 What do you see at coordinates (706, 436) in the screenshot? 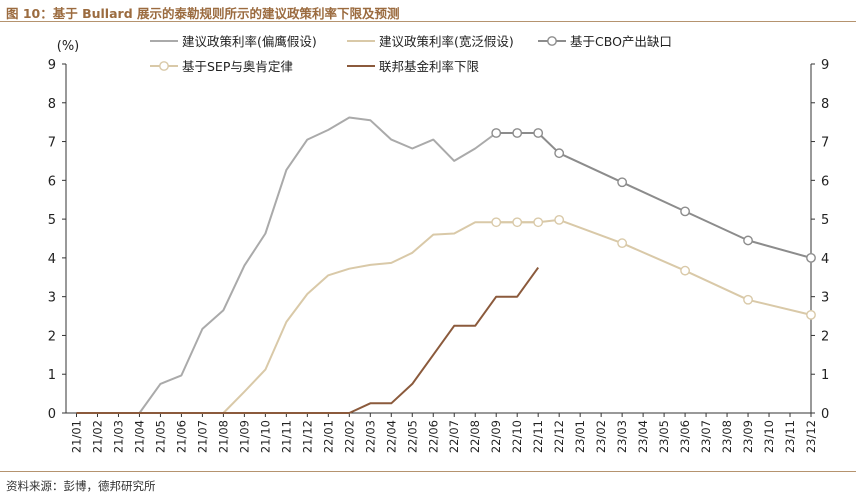
I see `x-tick-label: 23/07` at bounding box center [706, 436].